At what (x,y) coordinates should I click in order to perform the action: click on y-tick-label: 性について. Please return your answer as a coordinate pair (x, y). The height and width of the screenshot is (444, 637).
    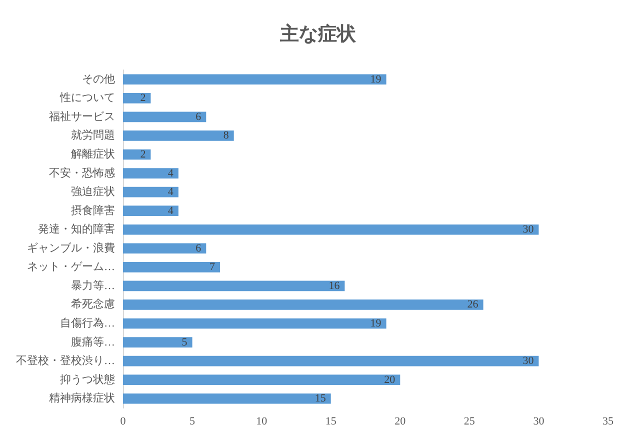
    Looking at the image, I should click on (87, 98).